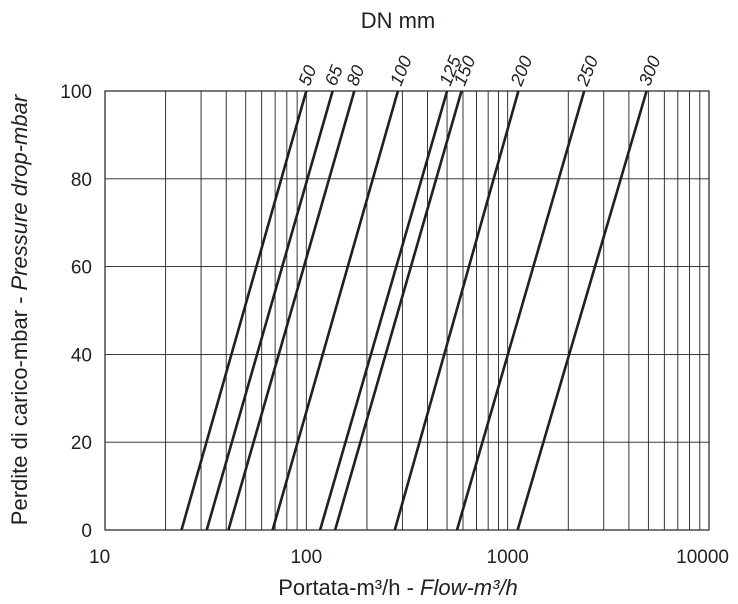 Image resolution: width=738 pixels, height=604 pixels. Describe the element at coordinates (401, 70) in the screenshot. I see `dn-label-100: 100` at that location.